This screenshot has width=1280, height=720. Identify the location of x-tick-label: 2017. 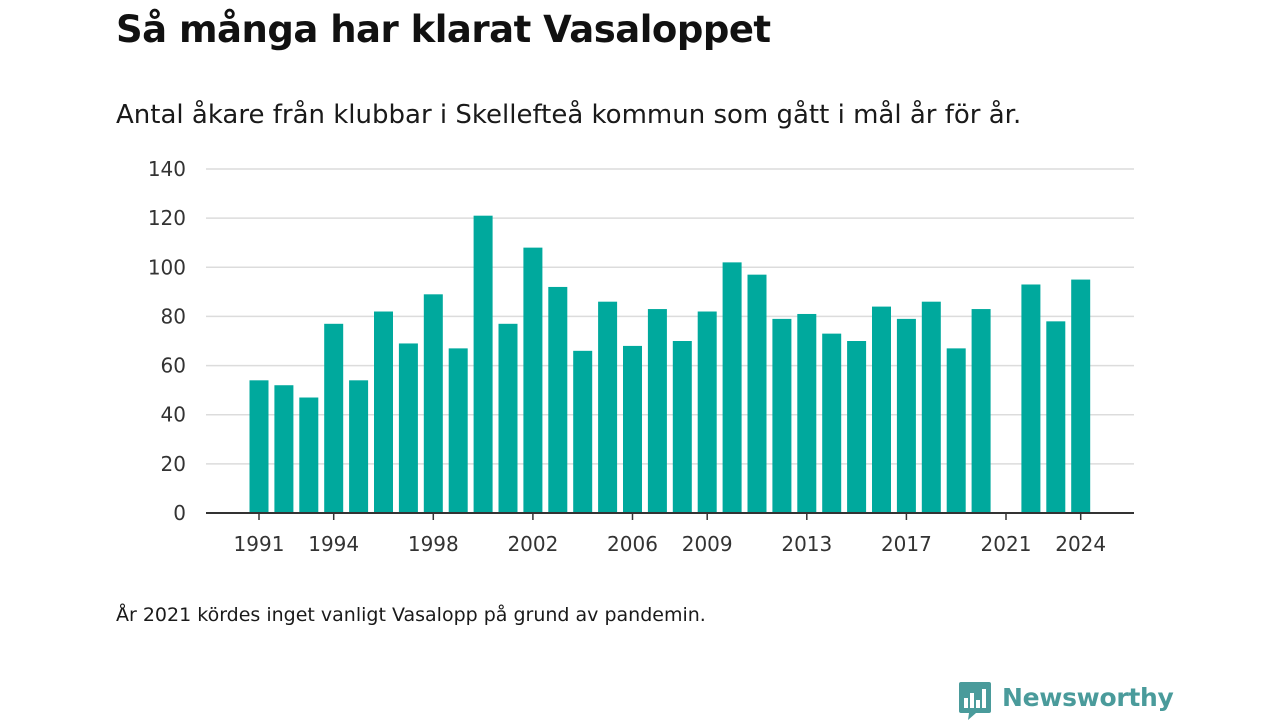
(906, 544).